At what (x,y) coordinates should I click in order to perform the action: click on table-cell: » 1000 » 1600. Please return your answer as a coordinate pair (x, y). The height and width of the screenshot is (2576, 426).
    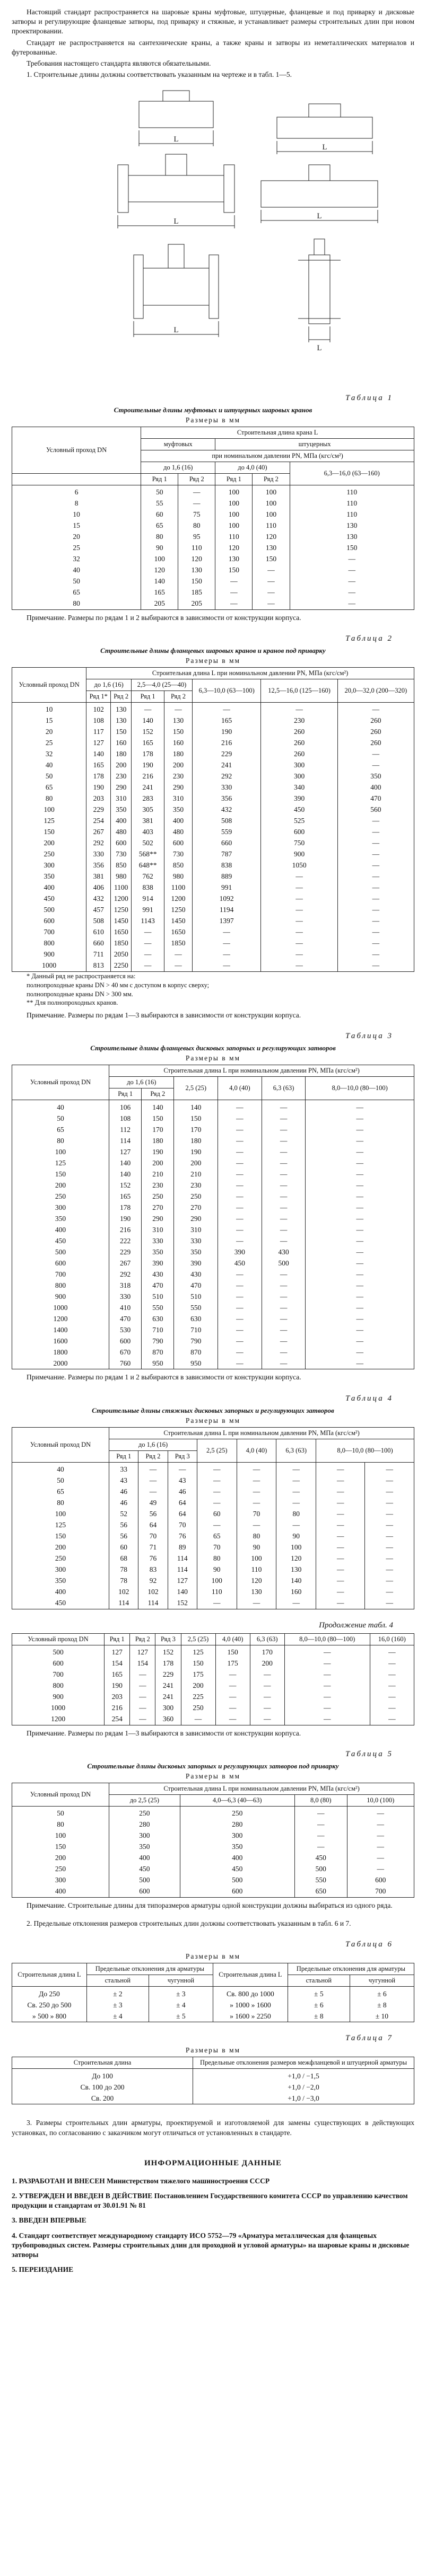
    Looking at the image, I should click on (250, 2005).